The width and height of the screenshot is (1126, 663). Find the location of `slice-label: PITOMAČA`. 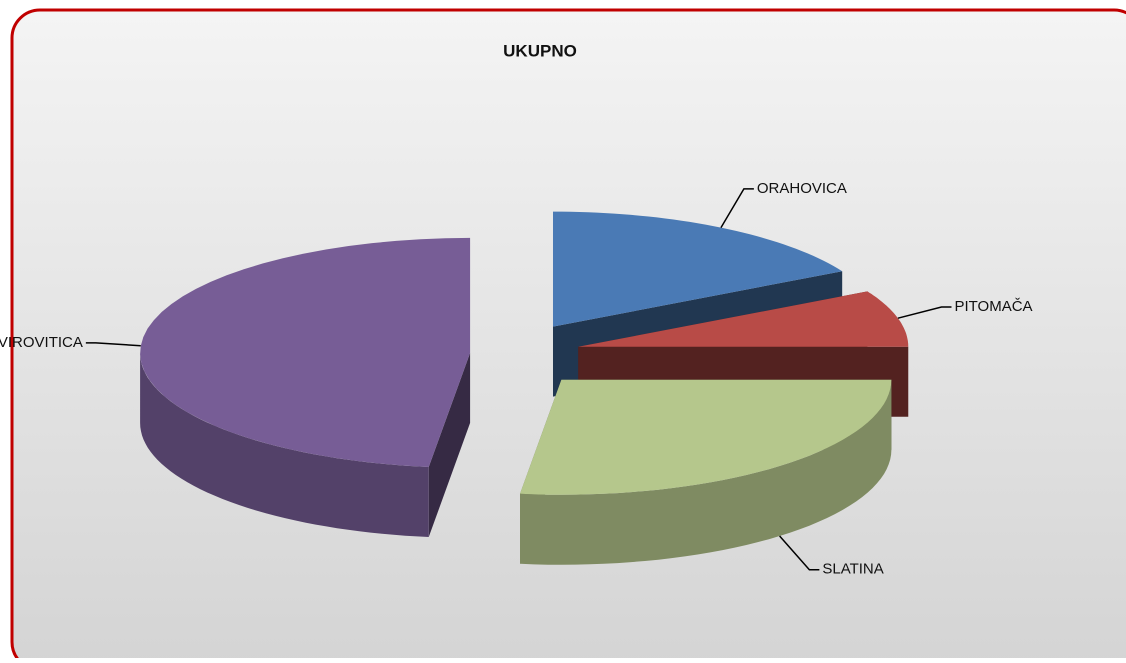

slice-label: PITOMAČA is located at coordinates (993, 306).